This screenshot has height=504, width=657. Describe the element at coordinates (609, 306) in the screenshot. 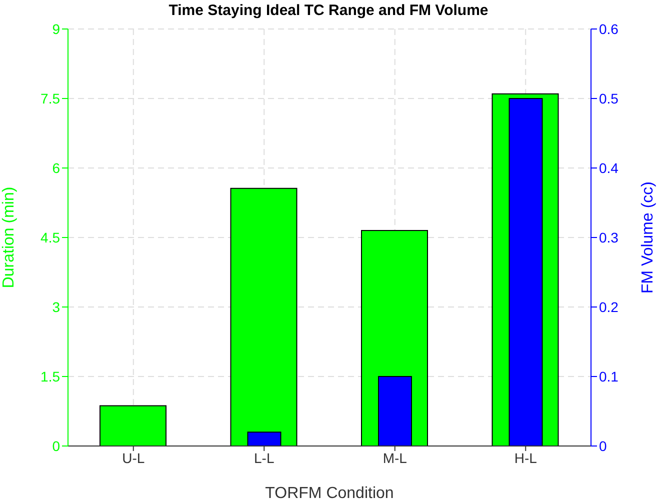

I see `y2-tick-label: 0.2` at that location.